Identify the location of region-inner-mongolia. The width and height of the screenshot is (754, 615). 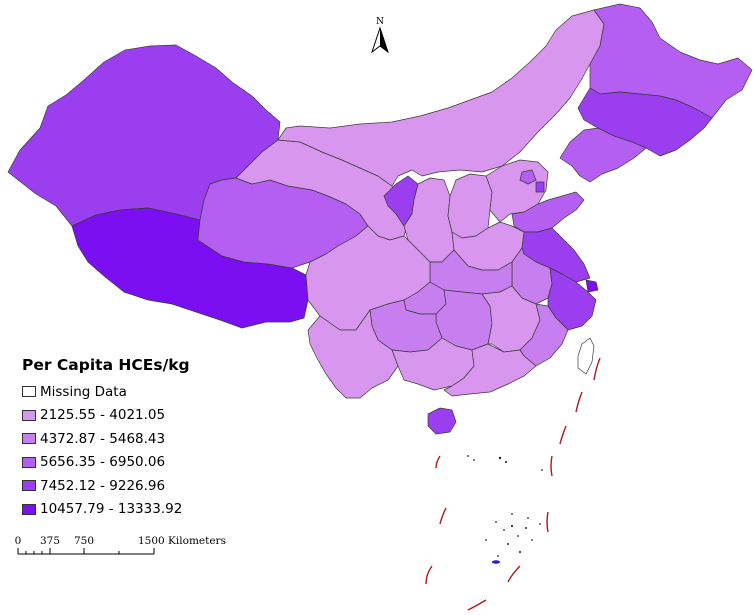
(441, 98).